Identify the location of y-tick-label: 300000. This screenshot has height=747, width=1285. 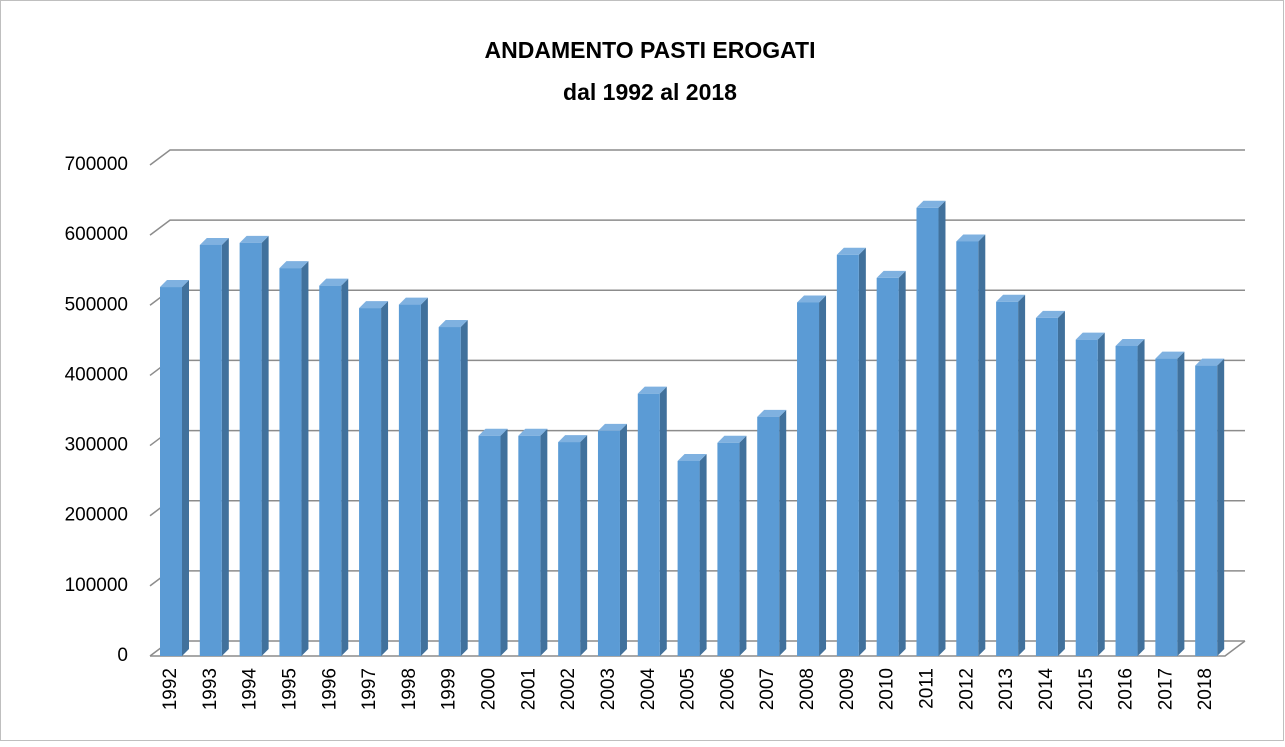
(96, 445).